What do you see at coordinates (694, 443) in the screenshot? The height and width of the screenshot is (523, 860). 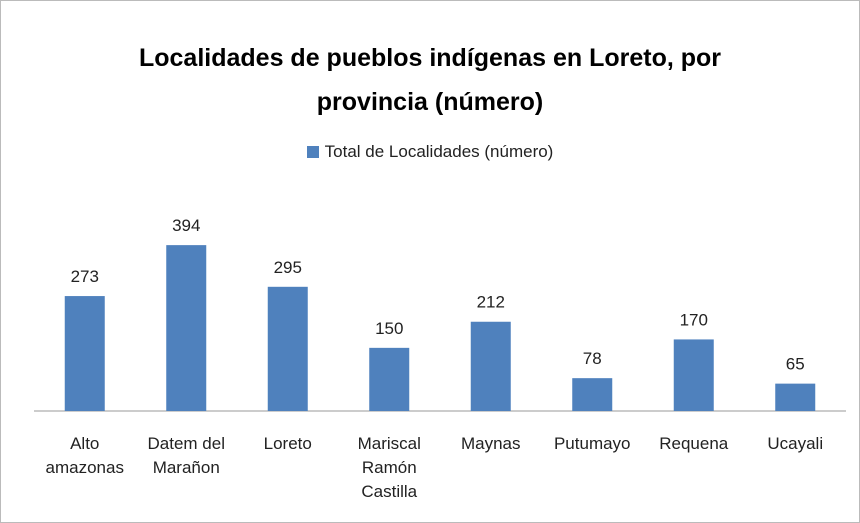 I see `x-tick-label: Requena` at bounding box center [694, 443].